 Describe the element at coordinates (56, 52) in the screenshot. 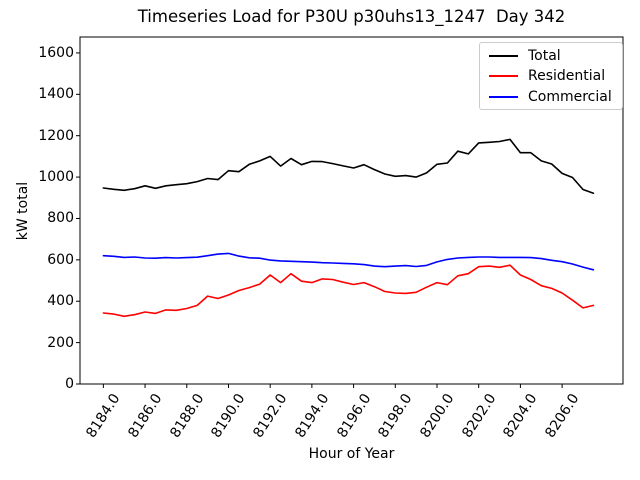

I see `y-tick-label: 1600` at that location.